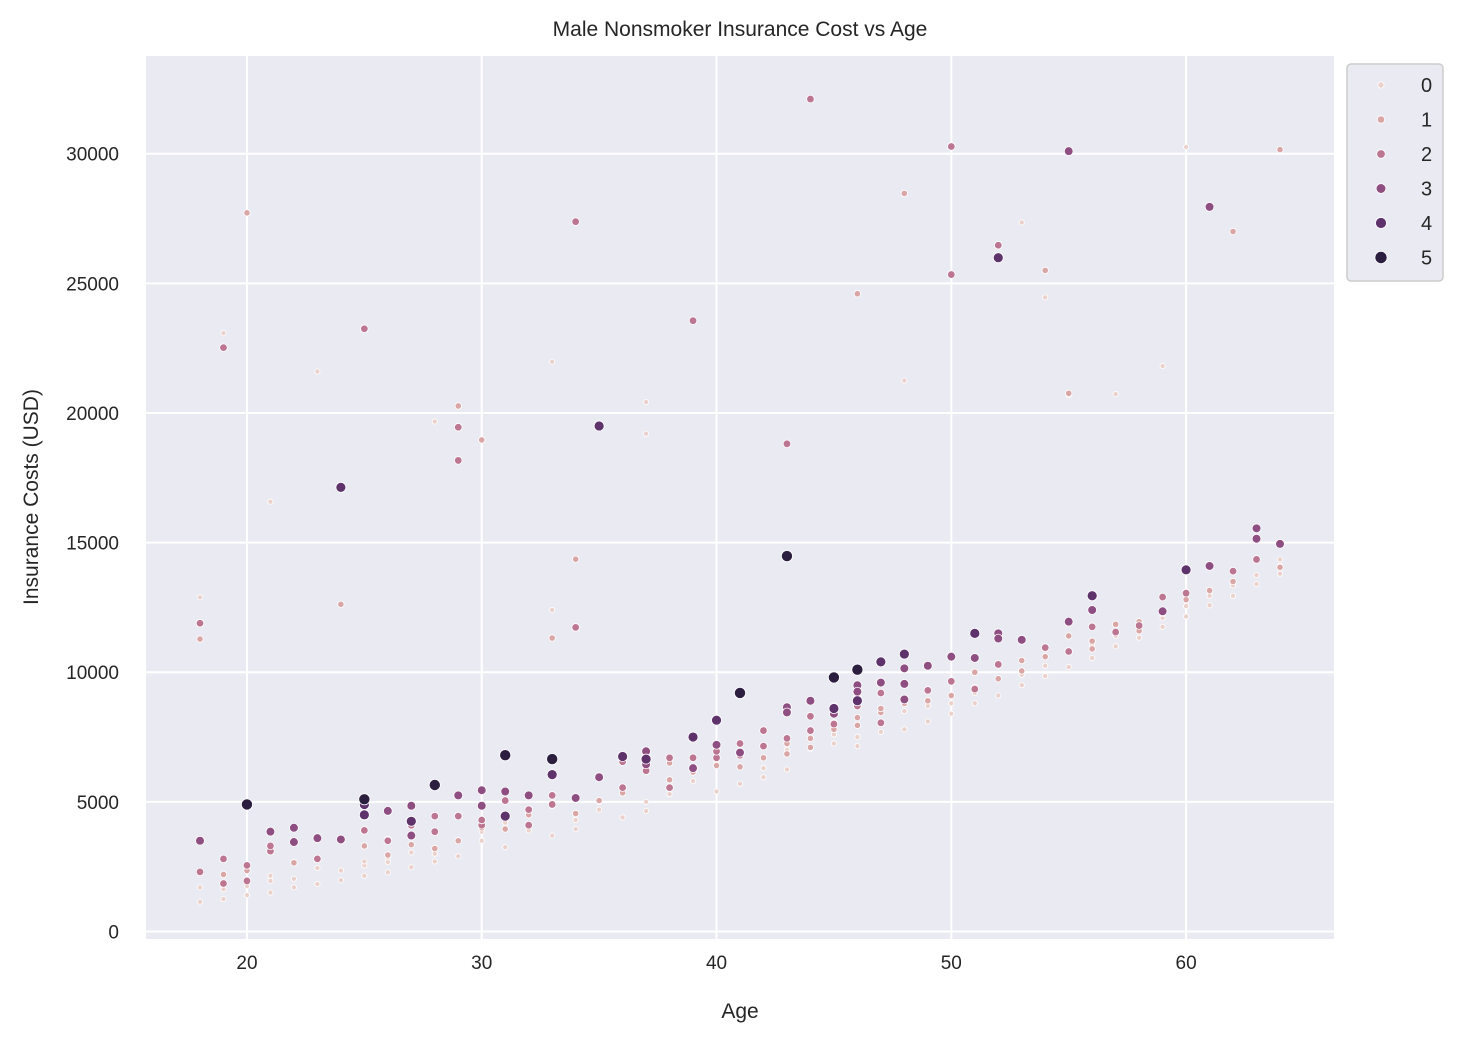 The height and width of the screenshot is (1048, 1463). Describe the element at coordinates (92, 673) in the screenshot. I see `y-tick-label: 10000` at that location.